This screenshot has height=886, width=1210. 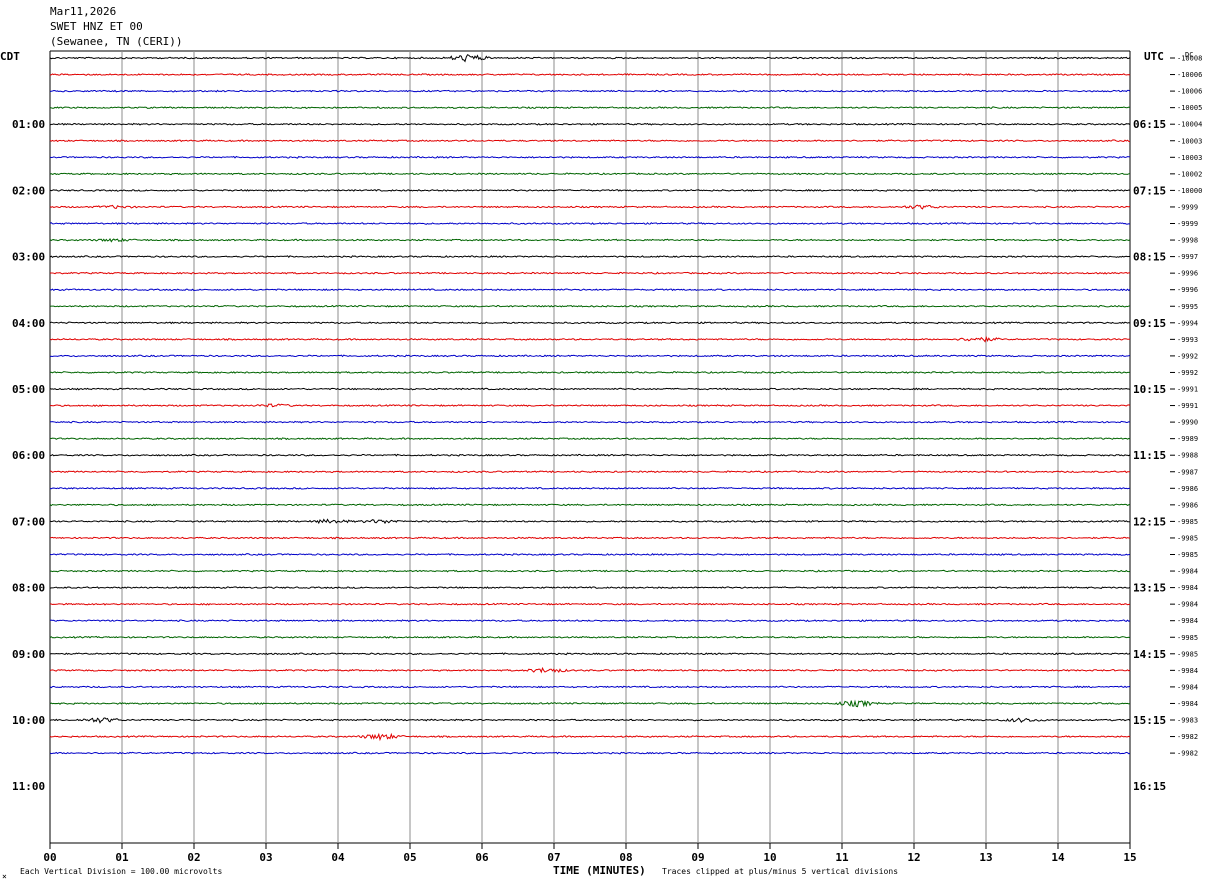 I want to click on x-tick-label: 09, so click(x=697, y=857).